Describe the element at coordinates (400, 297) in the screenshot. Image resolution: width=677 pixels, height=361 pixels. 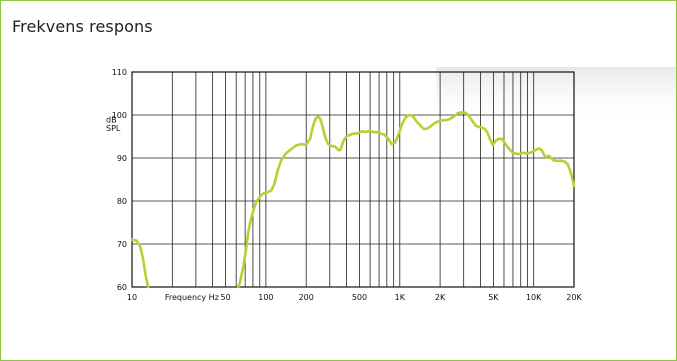
I see `x-tick-label: 1K` at that location.